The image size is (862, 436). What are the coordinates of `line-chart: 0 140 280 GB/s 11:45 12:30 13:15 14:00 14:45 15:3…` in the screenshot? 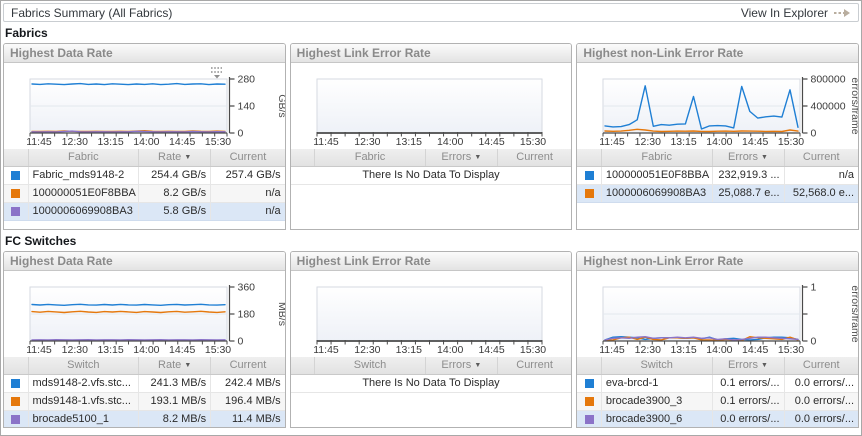 It's located at (155, 111).